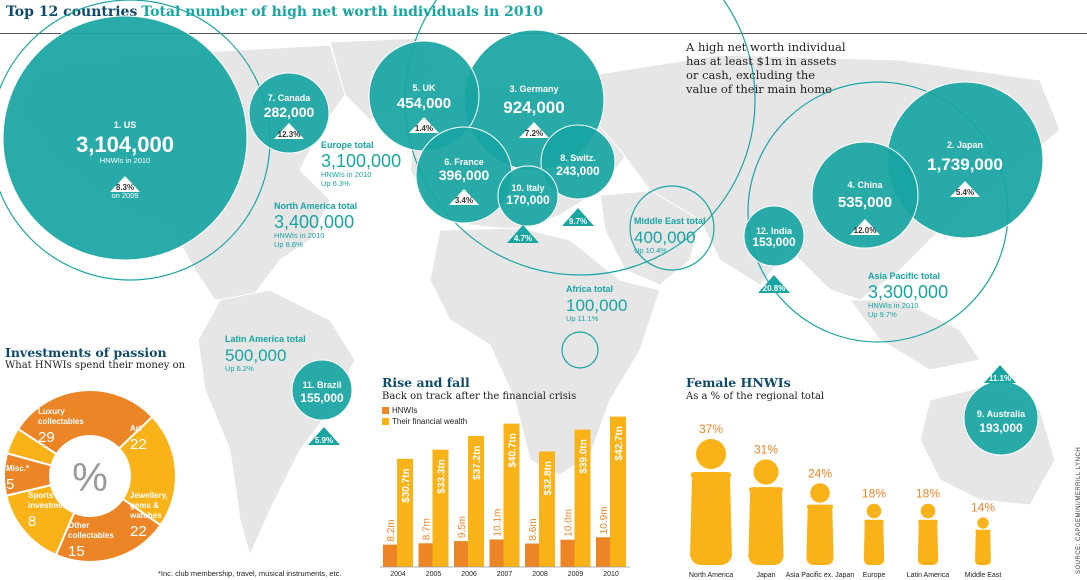  What do you see at coordinates (578, 171) in the screenshot?
I see `country-switz-value: 243,000` at bounding box center [578, 171].